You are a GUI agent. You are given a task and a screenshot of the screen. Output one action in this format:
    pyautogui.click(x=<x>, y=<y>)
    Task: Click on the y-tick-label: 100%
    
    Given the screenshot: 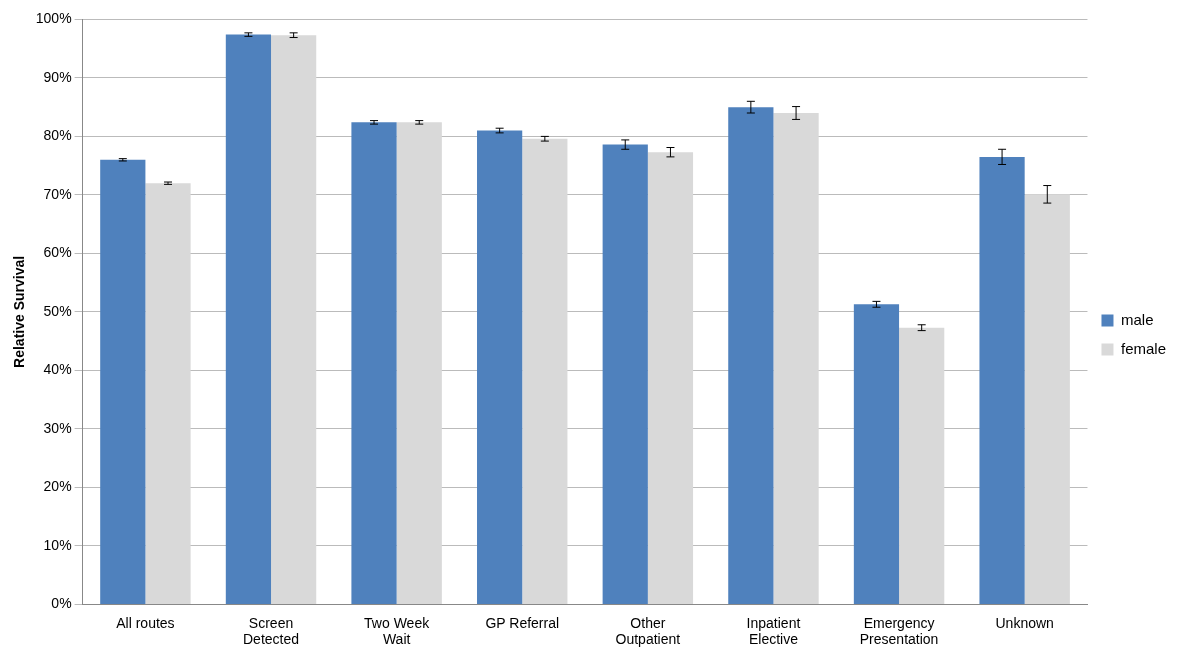 What is the action you would take?
    pyautogui.click(x=53, y=18)
    